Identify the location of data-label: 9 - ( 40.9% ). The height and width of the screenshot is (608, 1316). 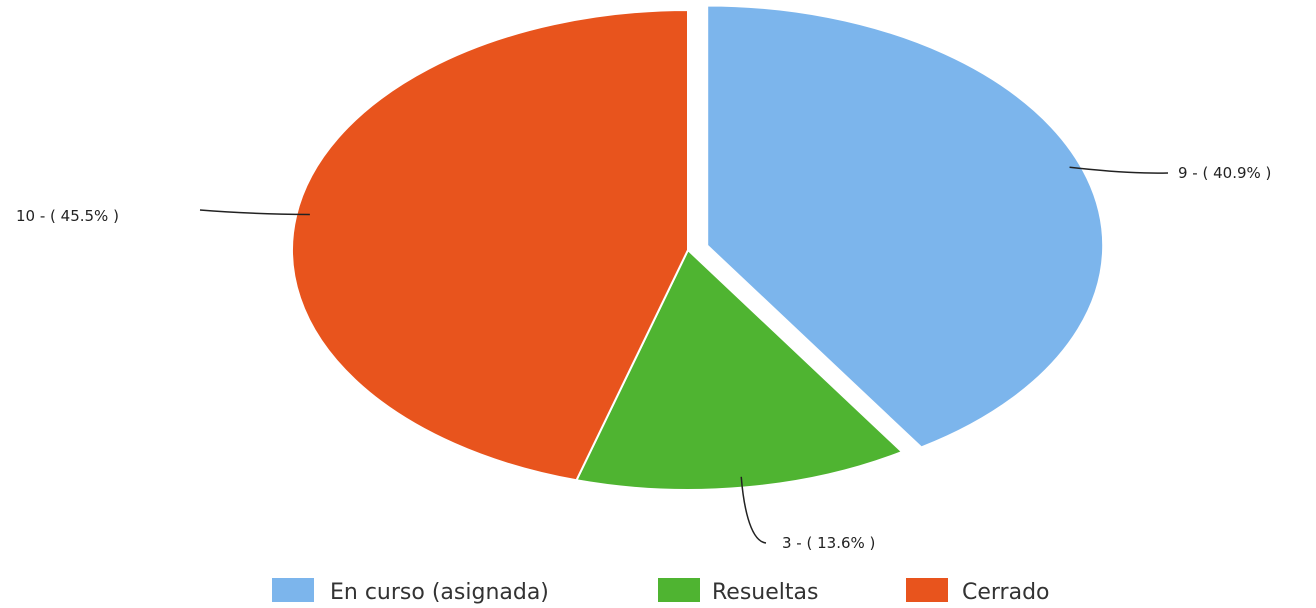
(1224, 173).